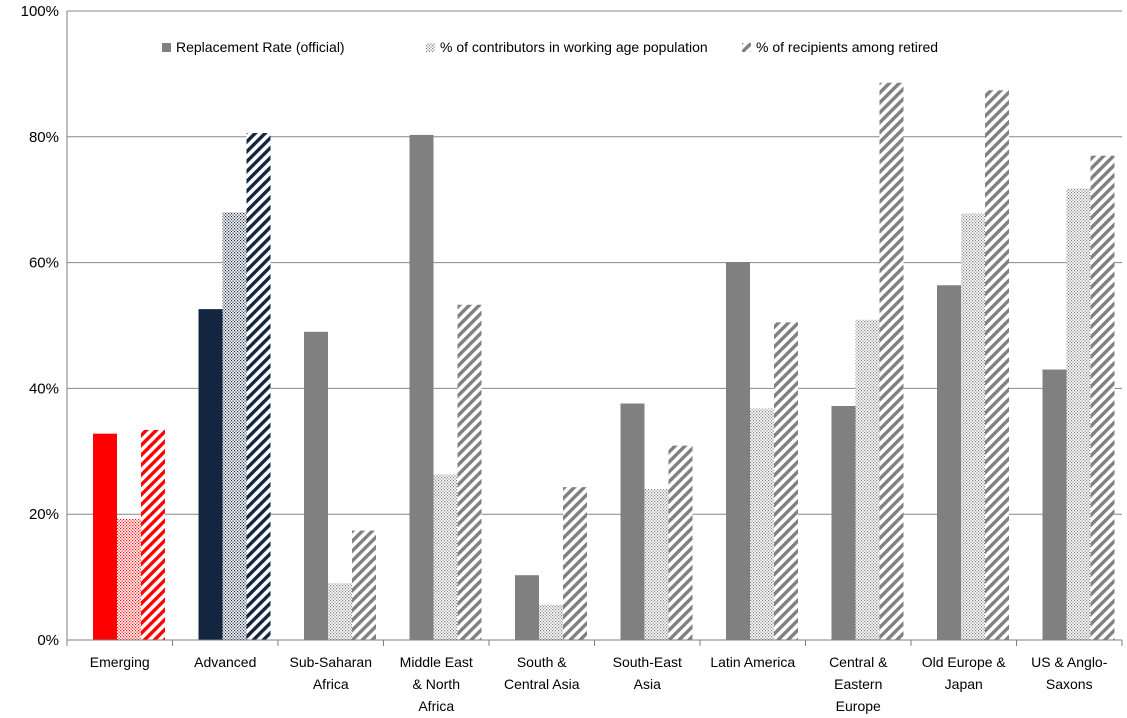 This screenshot has height=718, width=1127. Describe the element at coordinates (1069, 673) in the screenshot. I see `x-category-label: US & Anglo-Saxons` at that location.